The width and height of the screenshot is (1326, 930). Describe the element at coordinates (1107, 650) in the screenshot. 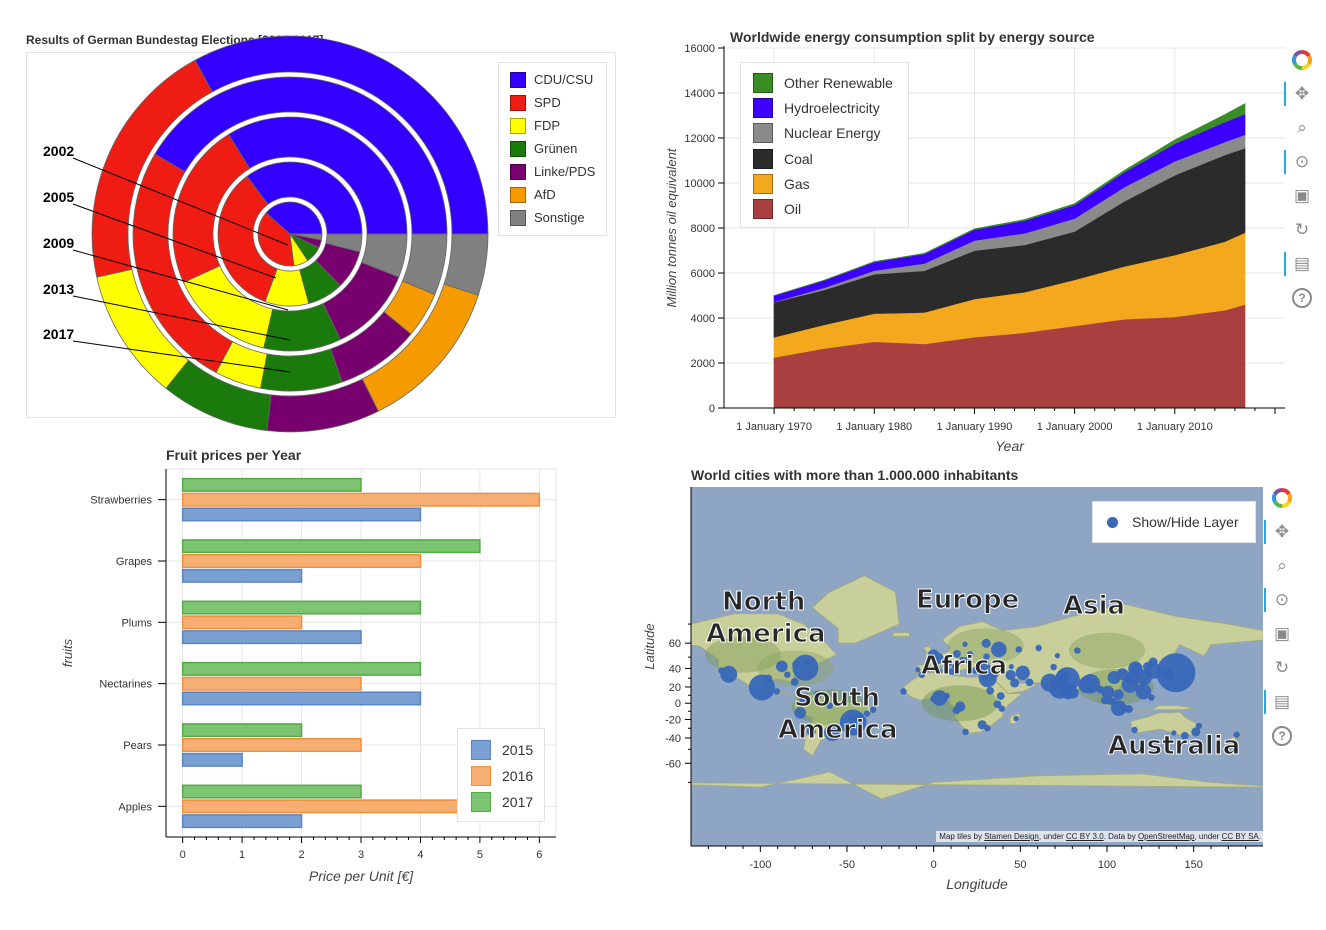

I see `vegetation-tint` at that location.